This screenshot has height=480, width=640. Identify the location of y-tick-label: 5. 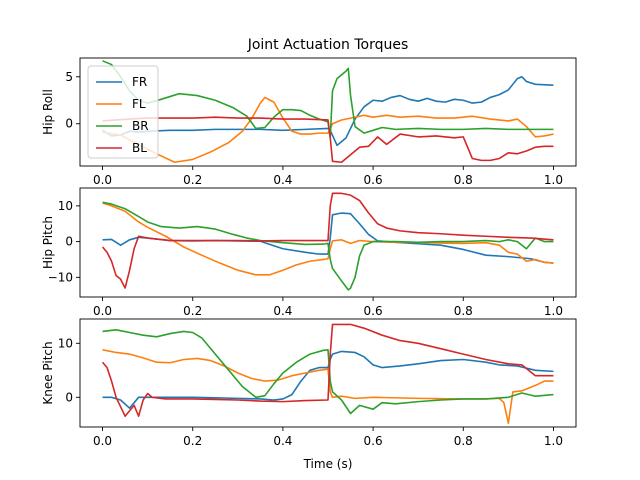
(69, 77).